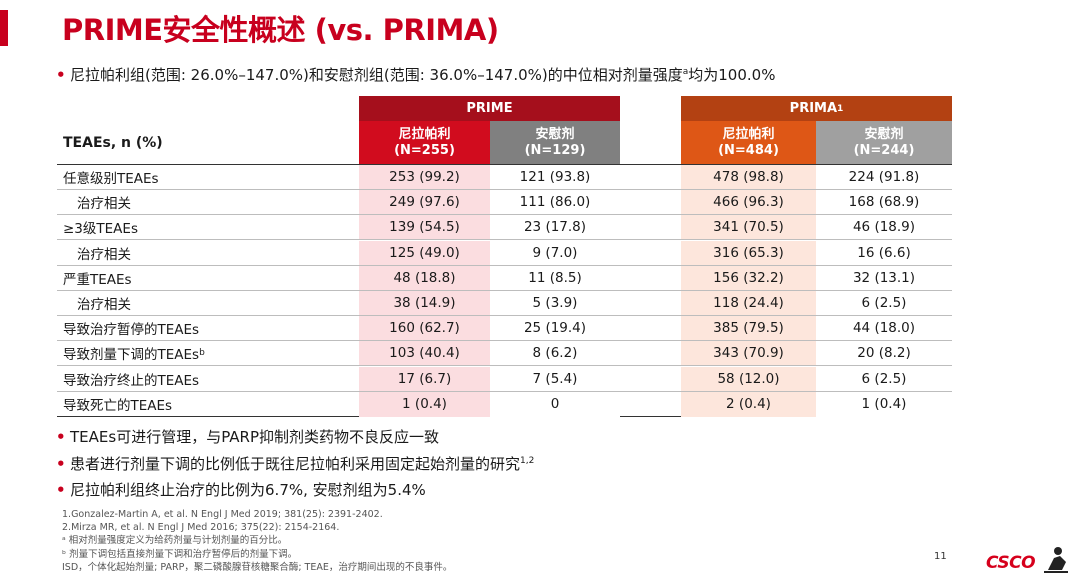  I want to click on table-cell: 2 (0.4), so click(748, 404).